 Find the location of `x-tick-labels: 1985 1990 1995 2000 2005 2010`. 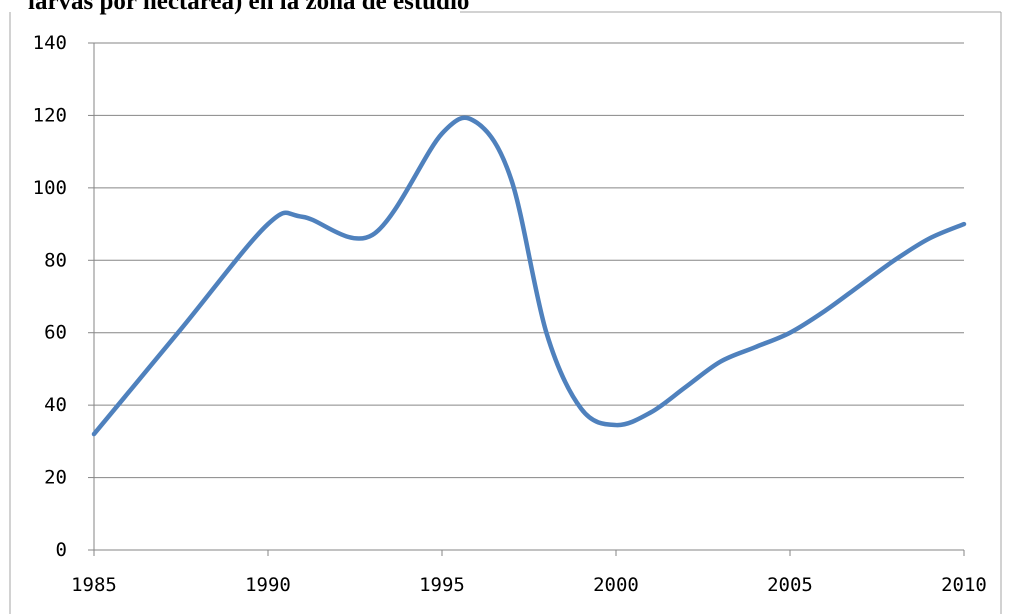

x-tick-labels: 1985 1990 1995 2000 2005 2010 is located at coordinates (529, 585).